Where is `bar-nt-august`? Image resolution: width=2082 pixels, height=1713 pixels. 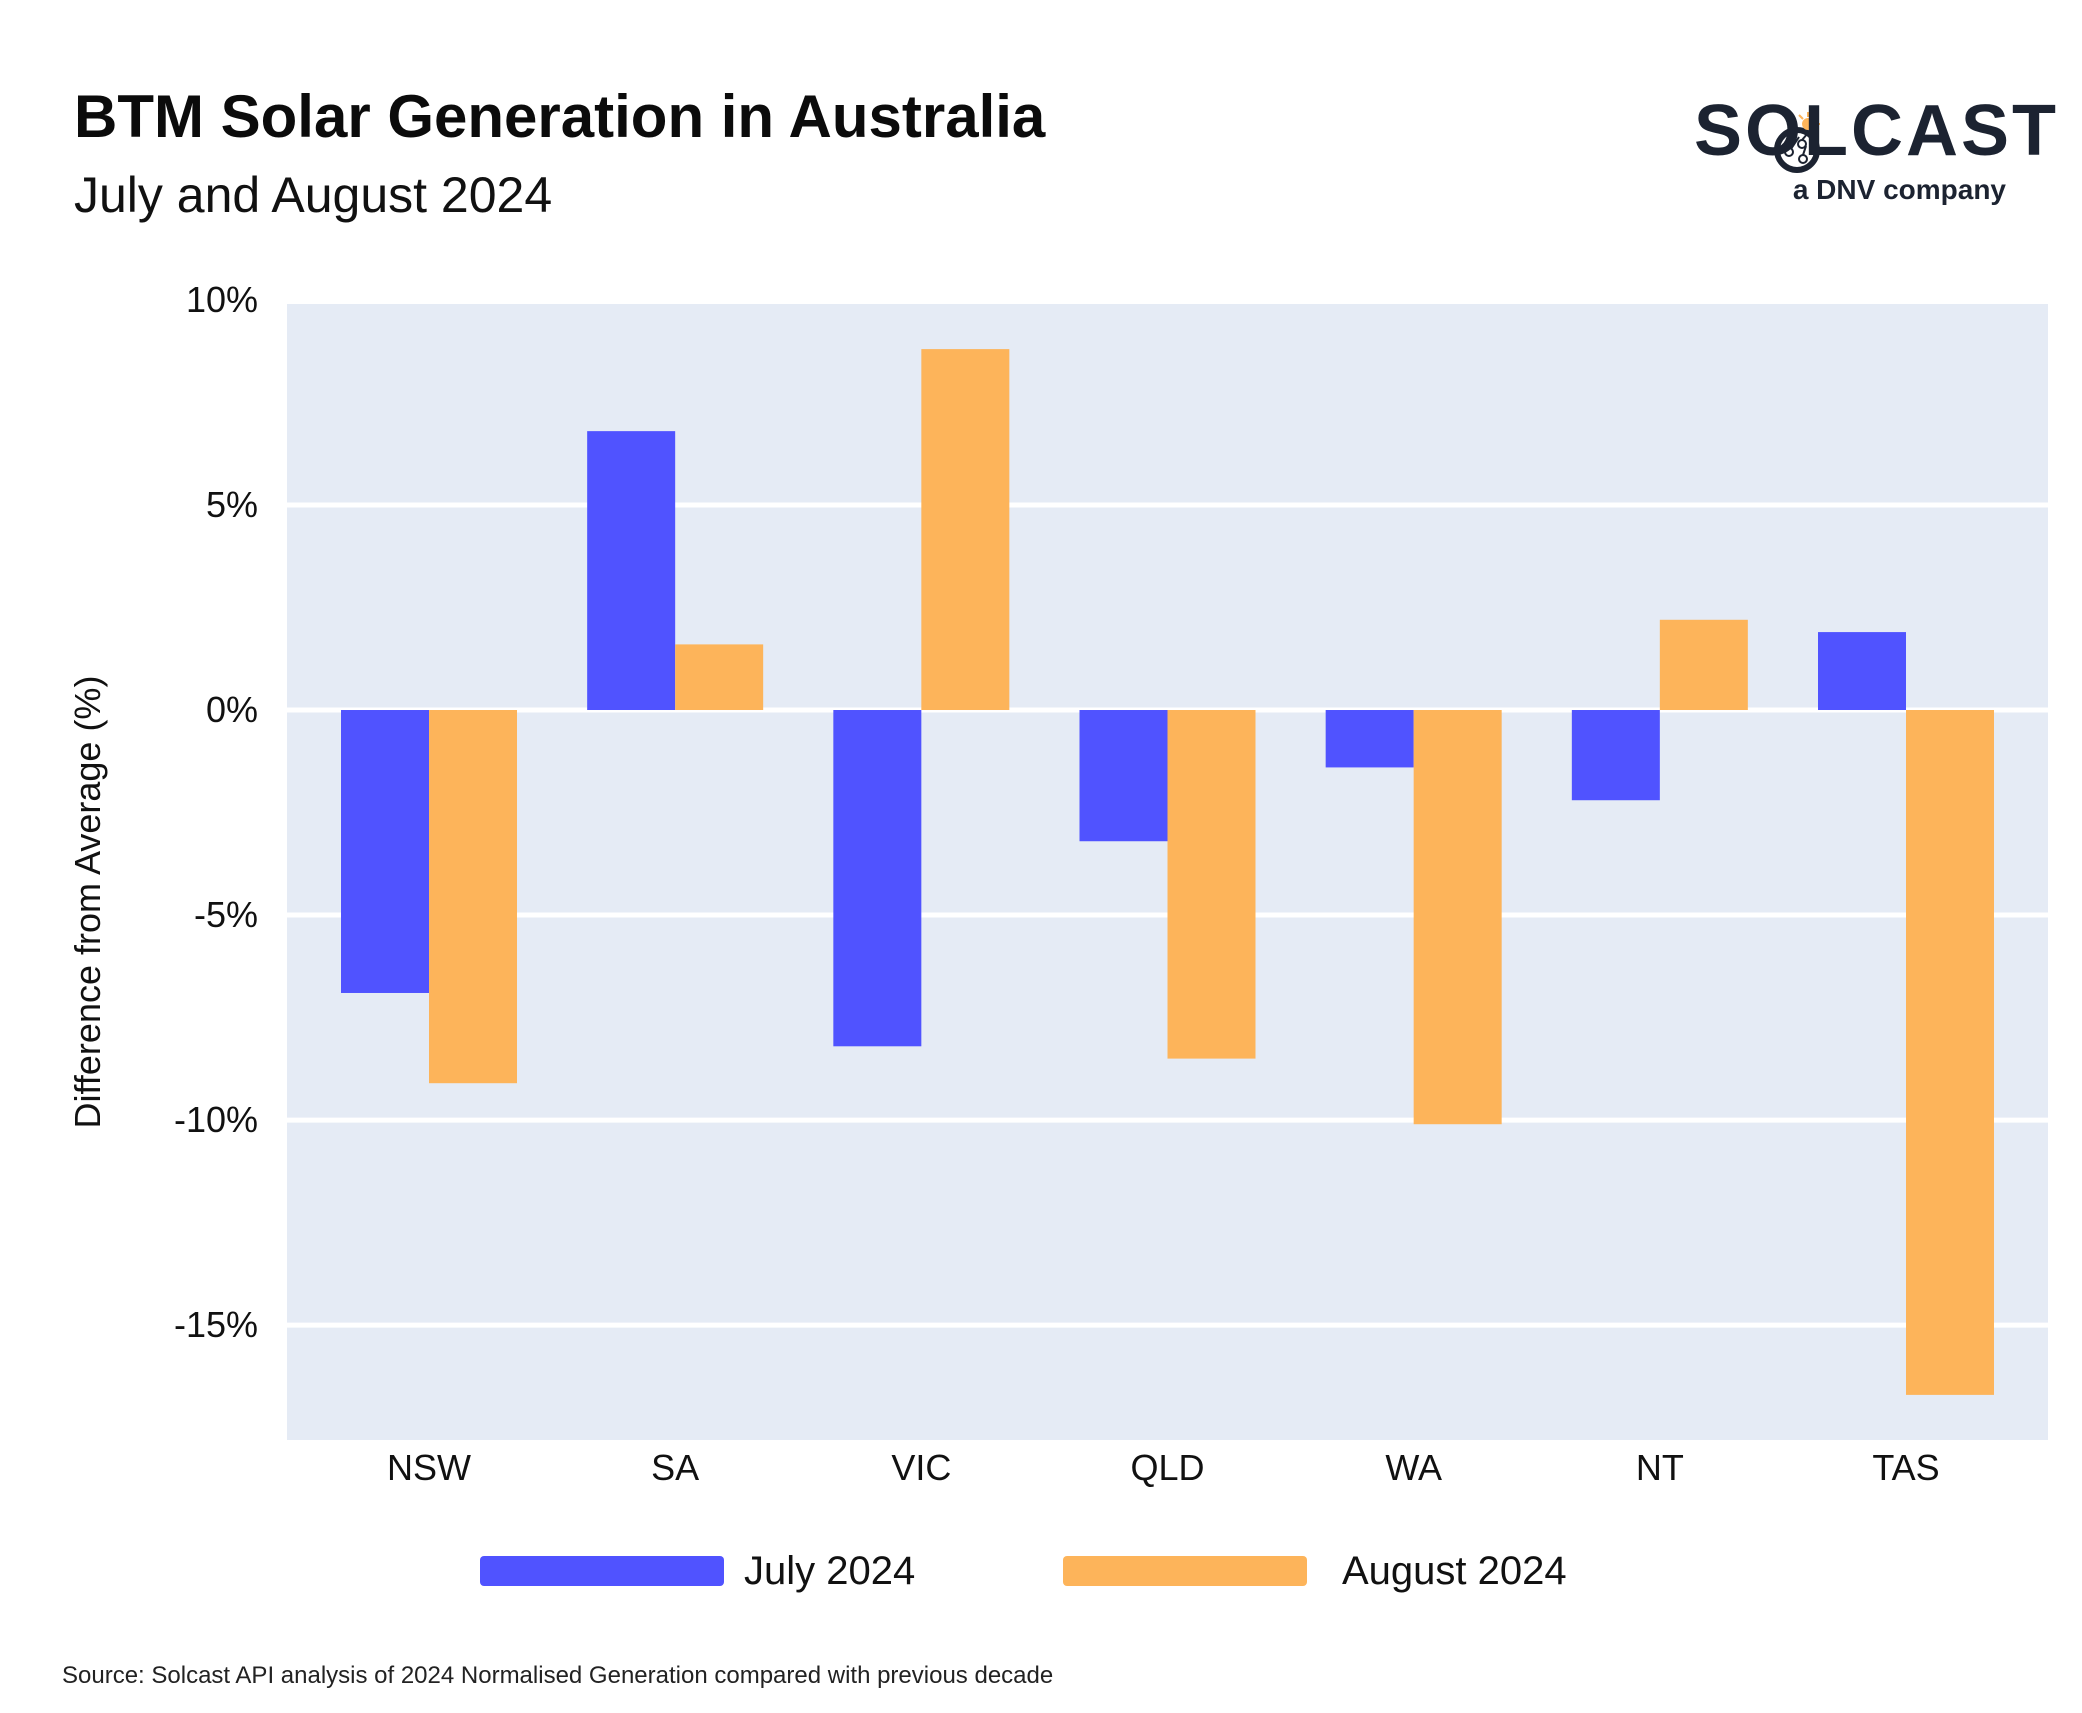 bar-nt-august is located at coordinates (1703, 665).